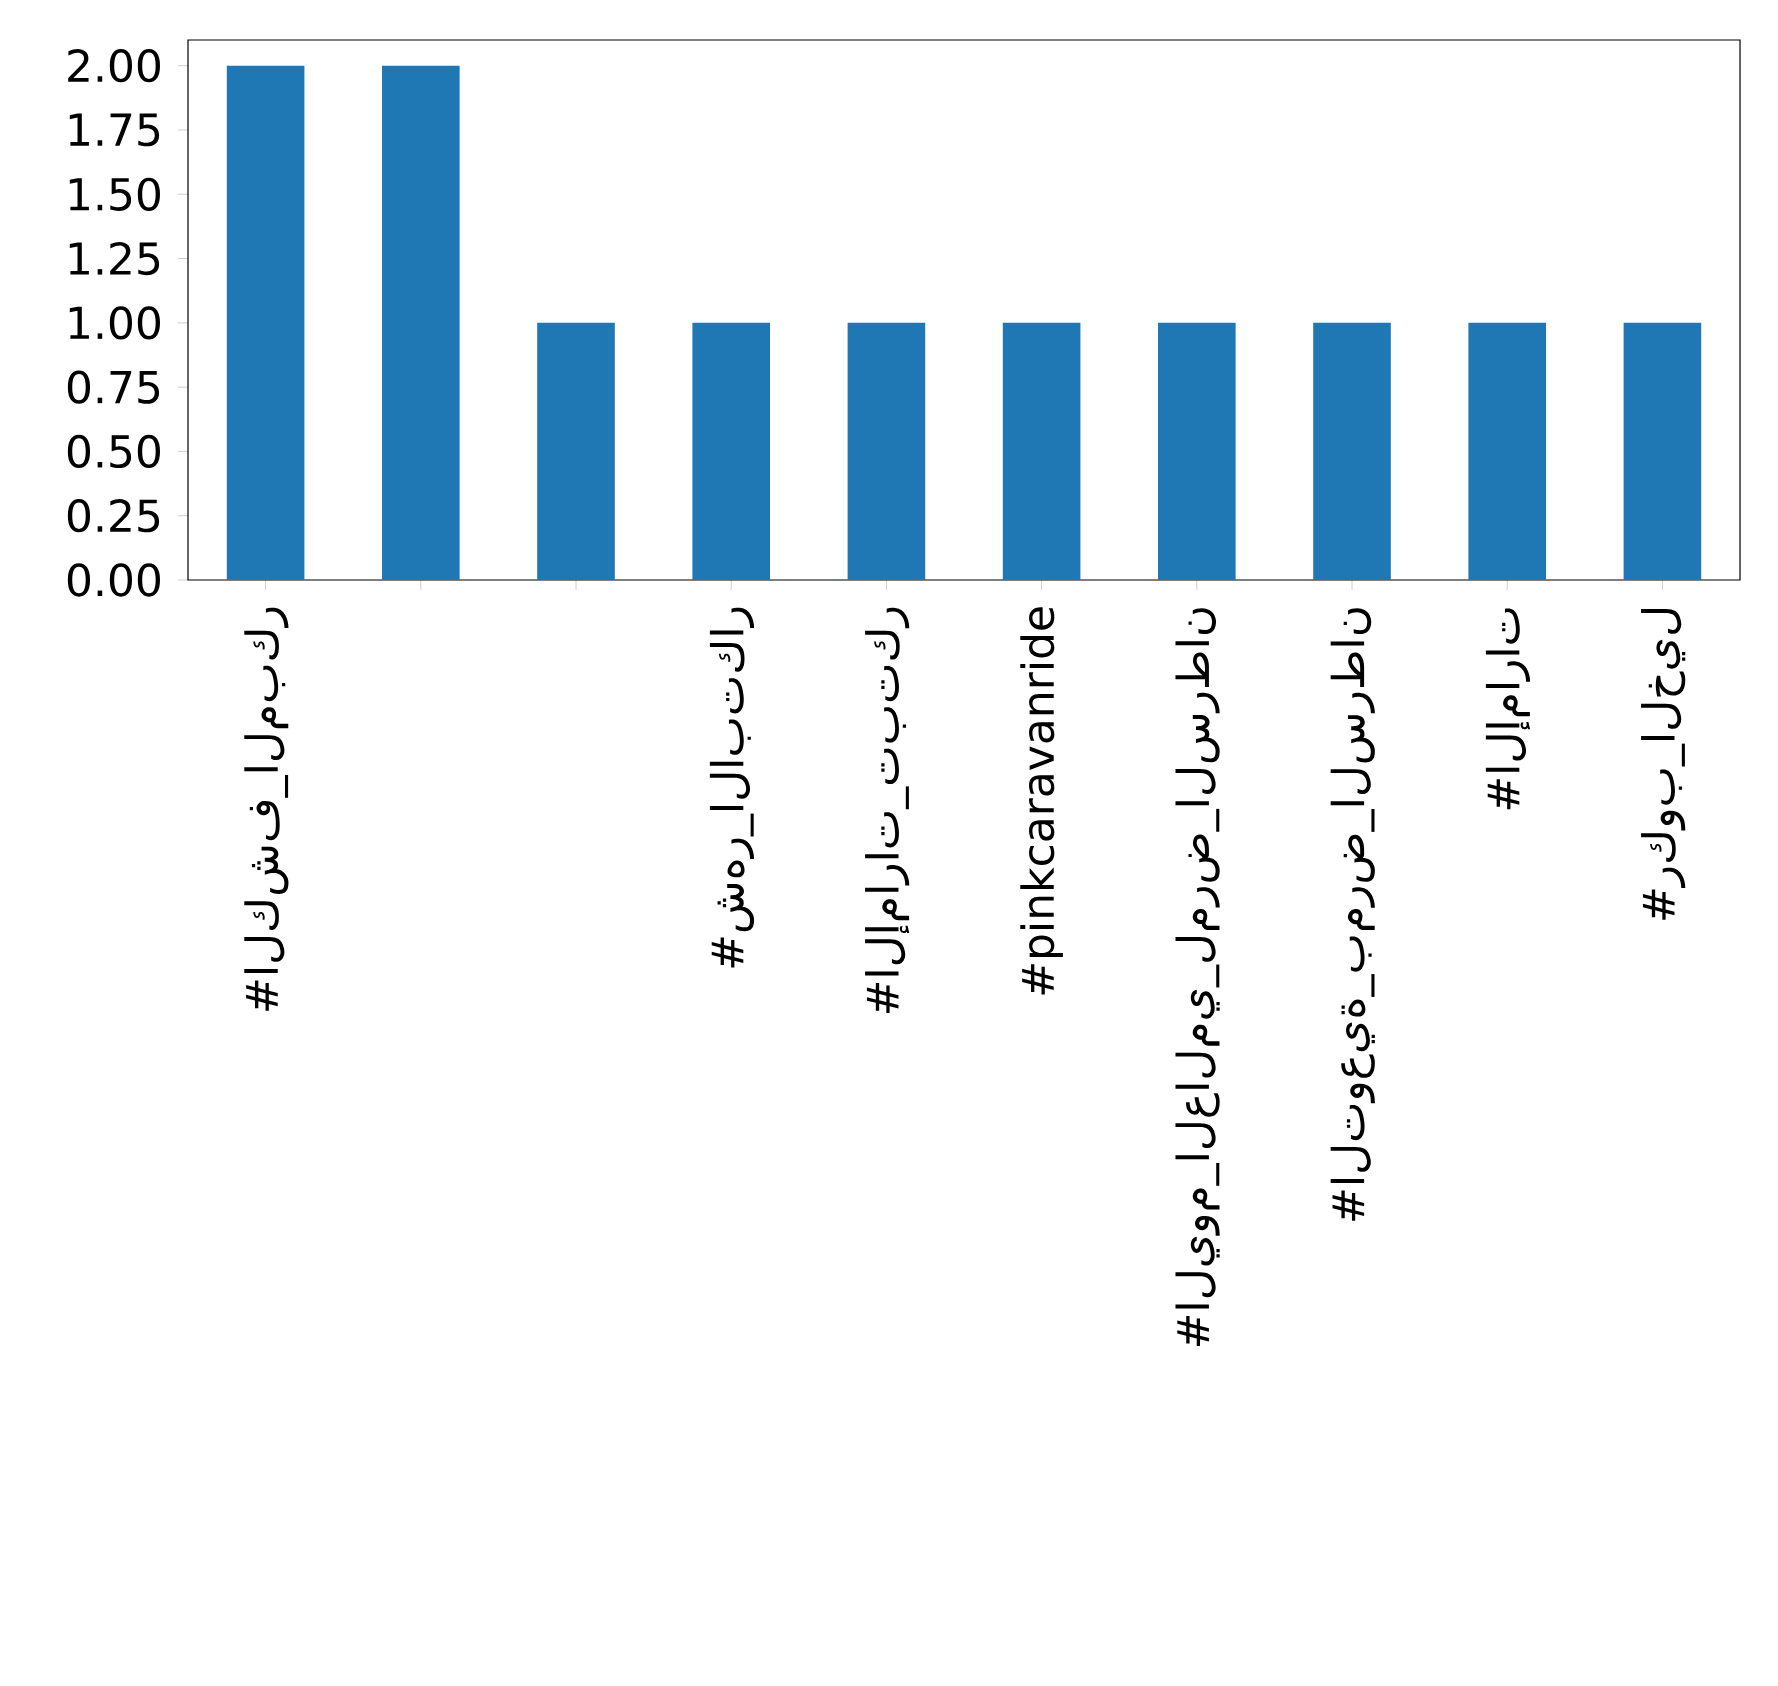 This screenshot has height=1686, width=1778. Describe the element at coordinates (114, 130) in the screenshot. I see `y-tick-label: 1.75` at that location.